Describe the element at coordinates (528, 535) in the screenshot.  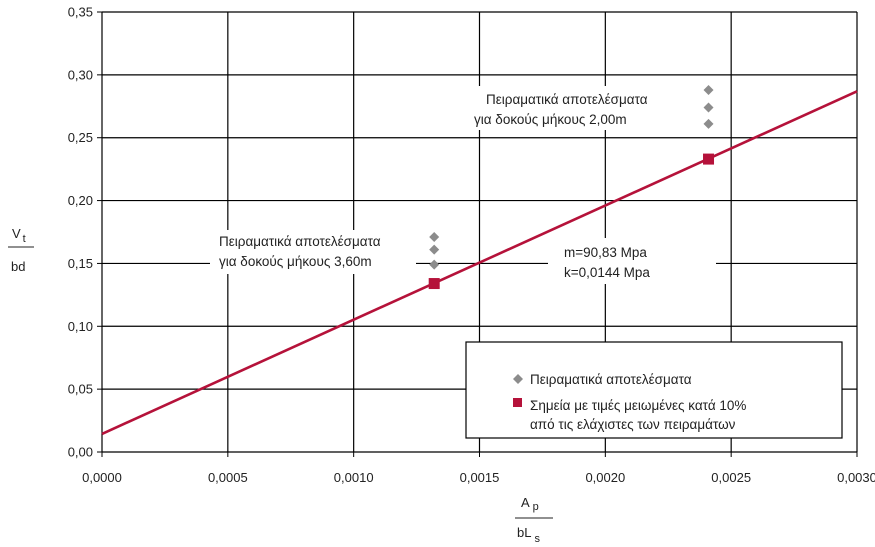
I see `x-label-denominator: bL s` at that location.